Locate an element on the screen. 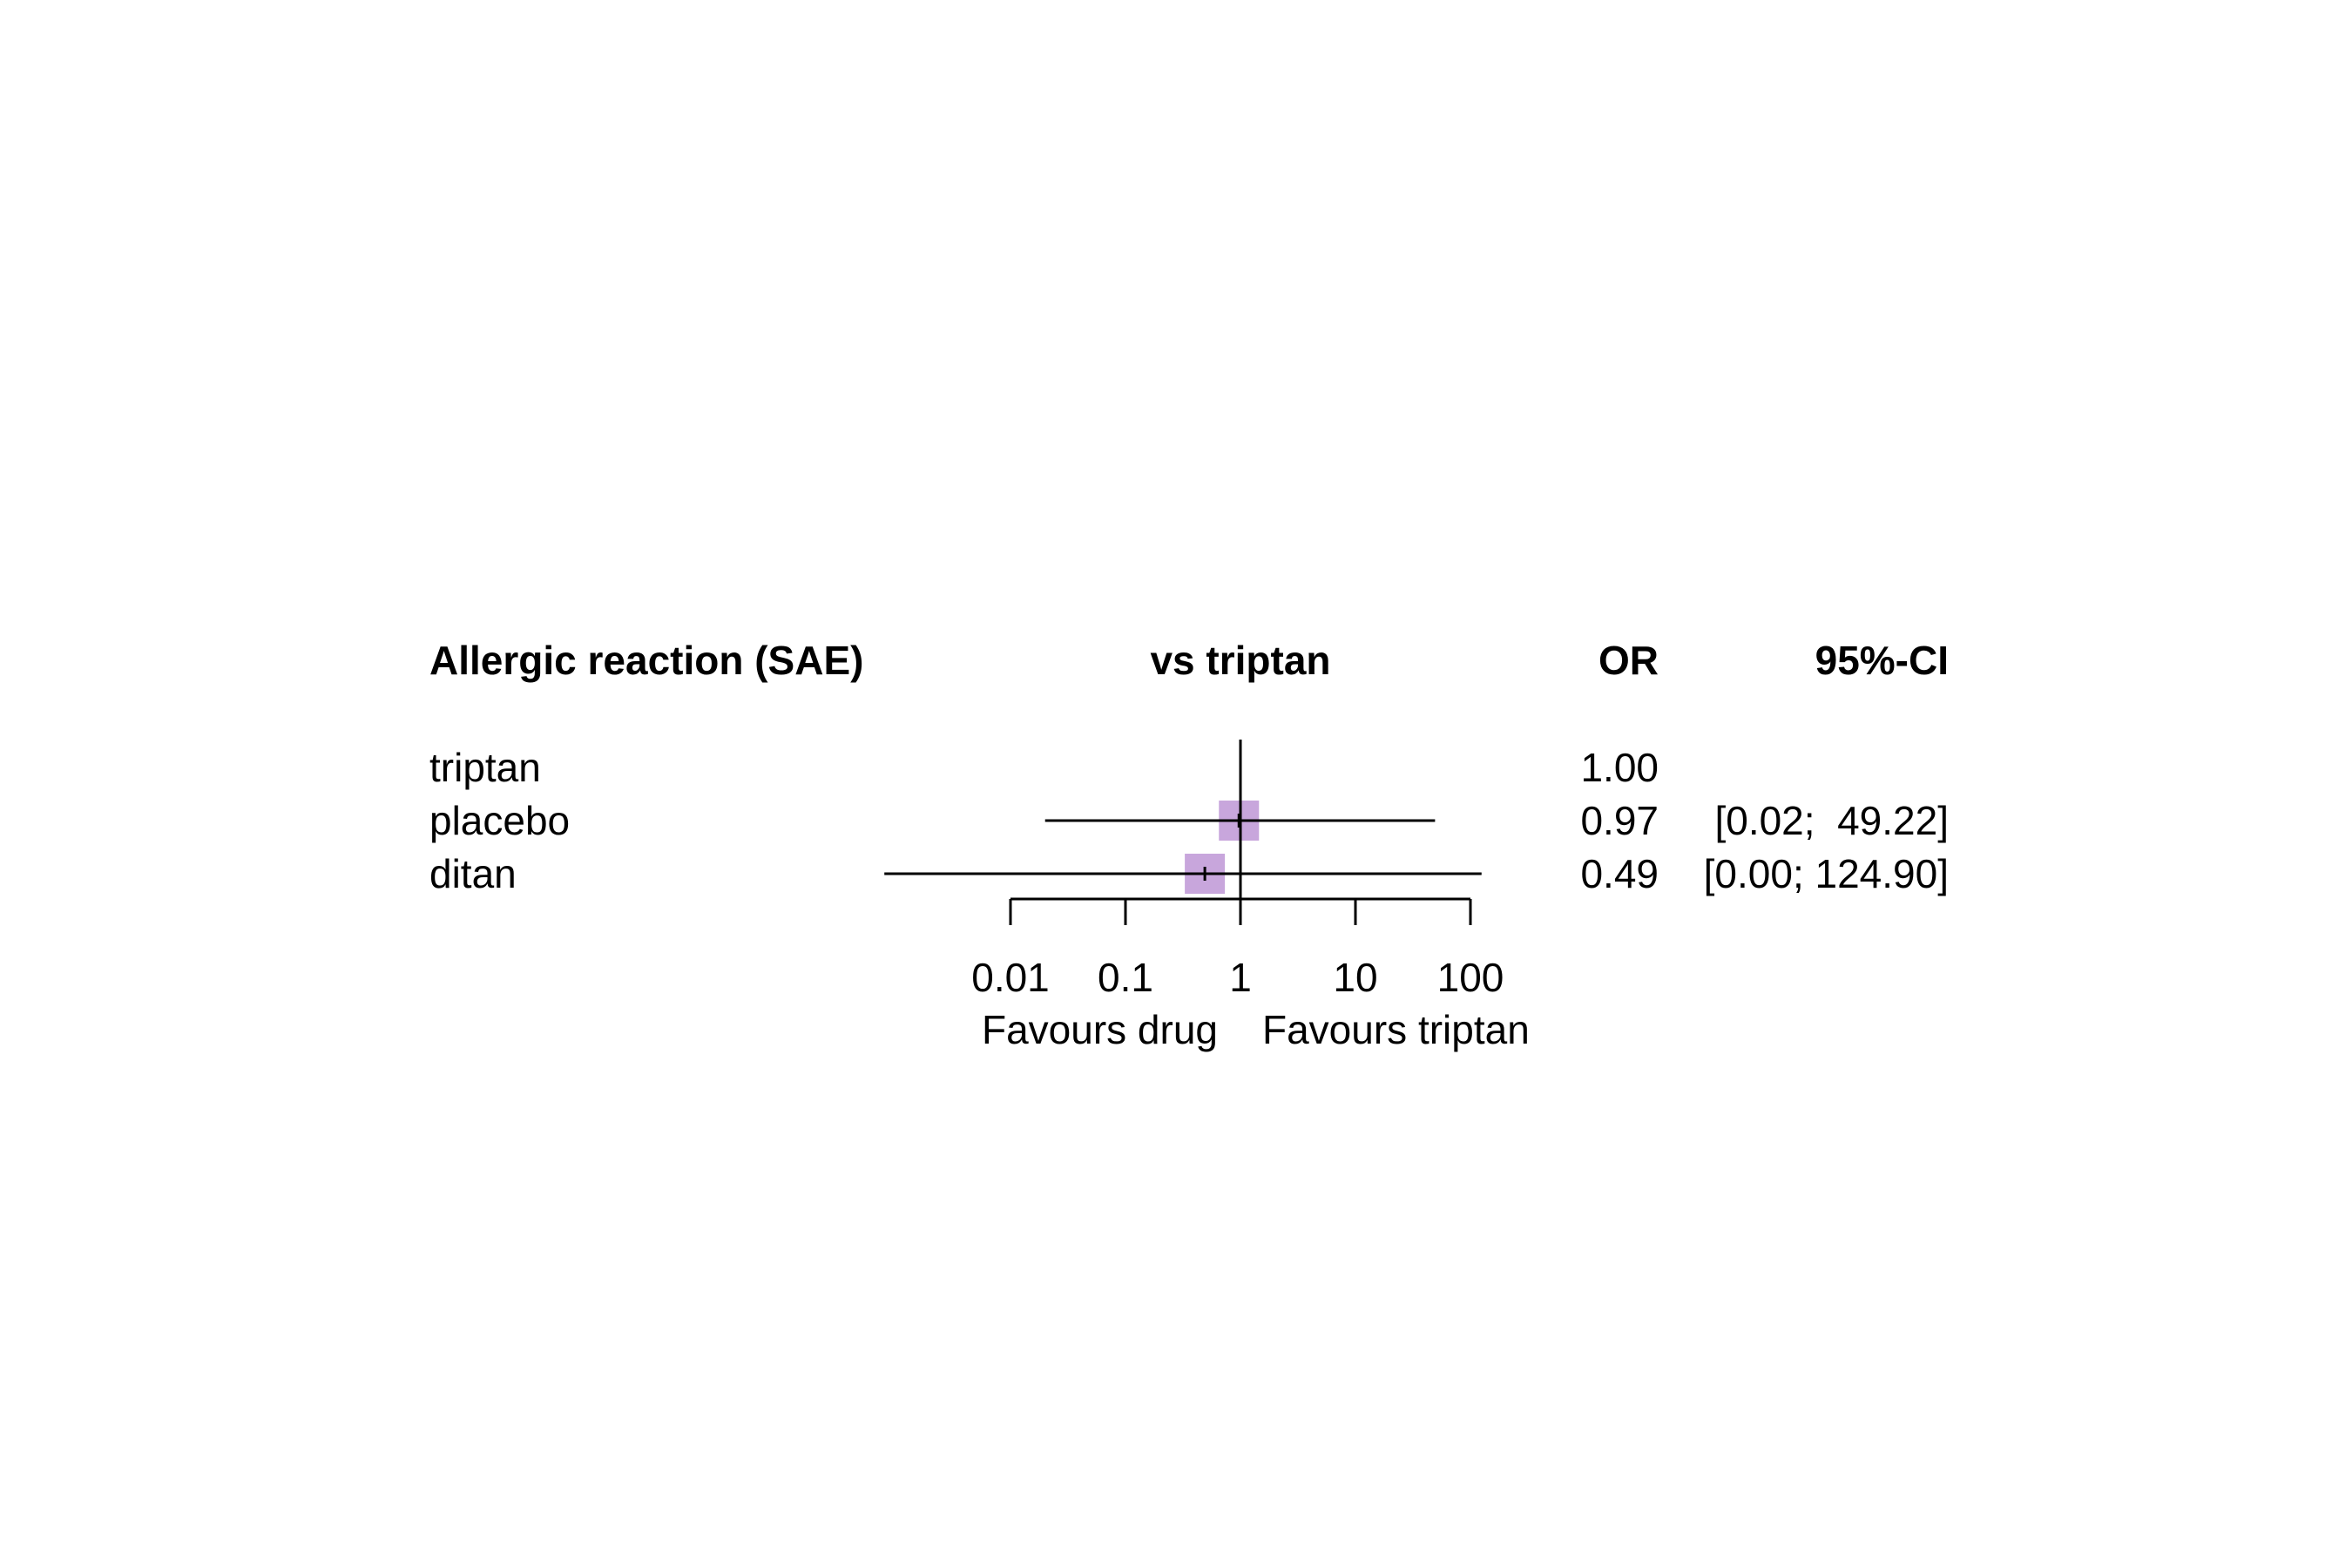 The image size is (2352, 1568). study-row: ditan 0.49 [0.00; 124.90] is located at coordinates (1189, 874).